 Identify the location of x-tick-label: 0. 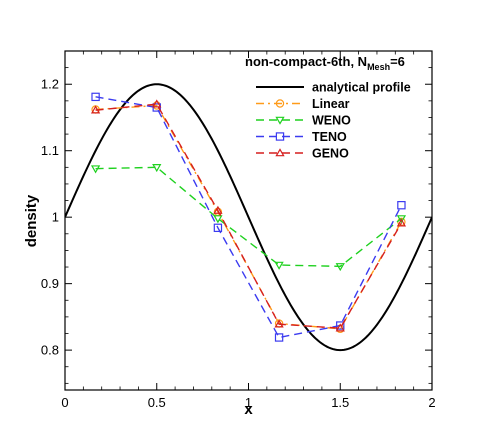
(64, 402).